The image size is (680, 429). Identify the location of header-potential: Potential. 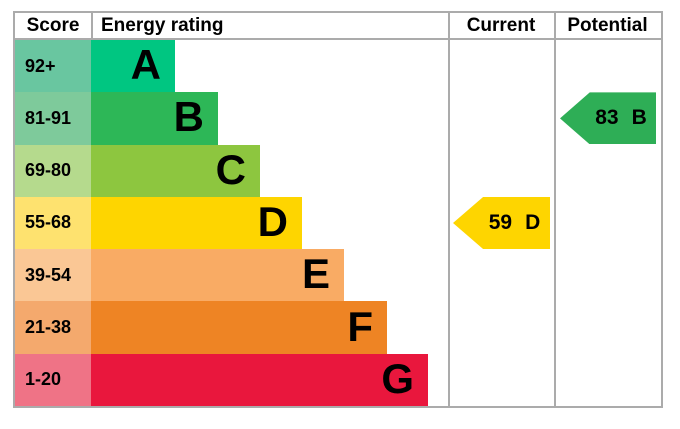
(607, 25).